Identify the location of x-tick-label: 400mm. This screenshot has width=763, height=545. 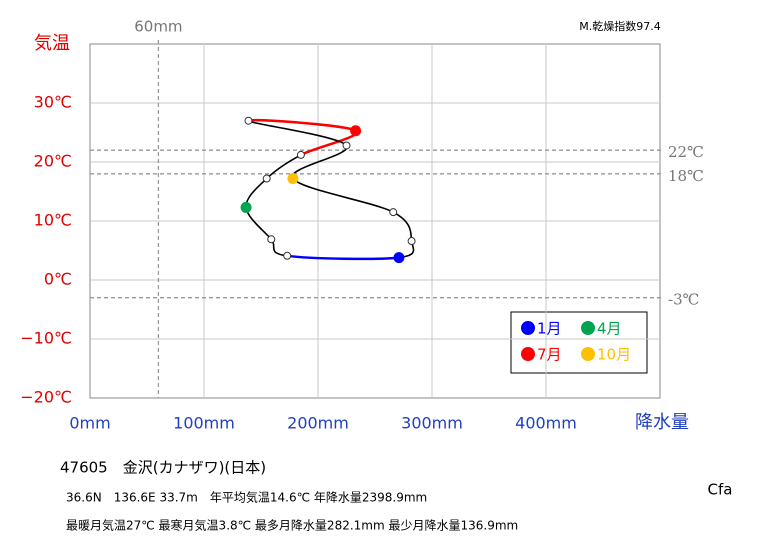
(546, 423).